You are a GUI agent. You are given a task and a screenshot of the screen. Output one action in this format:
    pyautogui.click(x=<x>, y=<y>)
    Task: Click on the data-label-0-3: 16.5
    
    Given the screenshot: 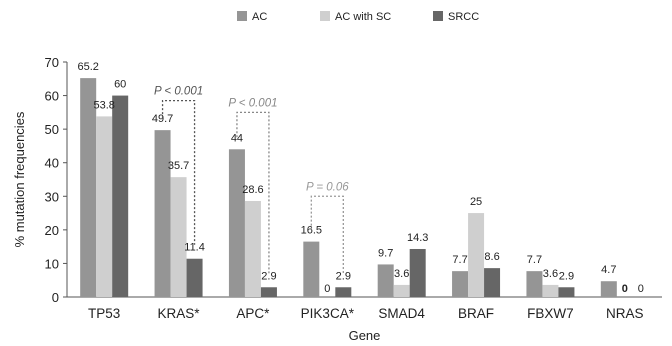 What is the action you would take?
    pyautogui.click(x=311, y=231)
    